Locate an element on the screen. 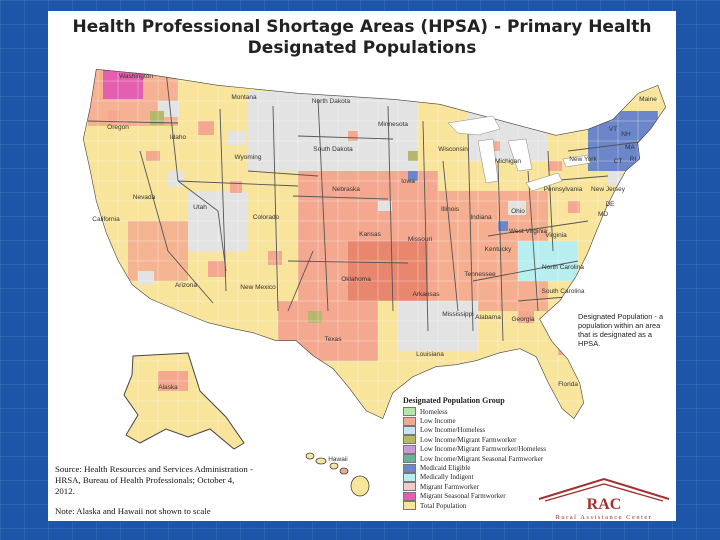 The image size is (720, 540). state-label: Missouri is located at coordinates (420, 239).